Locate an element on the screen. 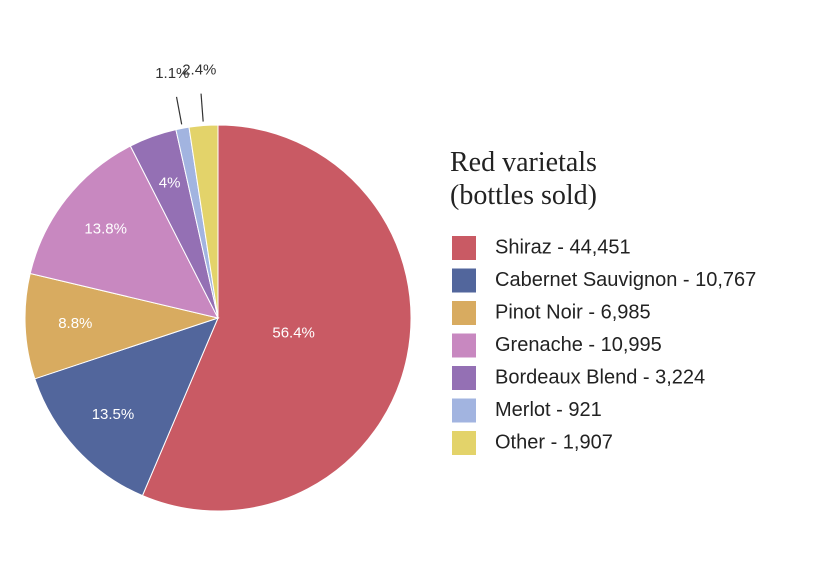 This screenshot has height=580, width=816. legend-label: Bordeaux Blend - 3,224 is located at coordinates (600, 377).